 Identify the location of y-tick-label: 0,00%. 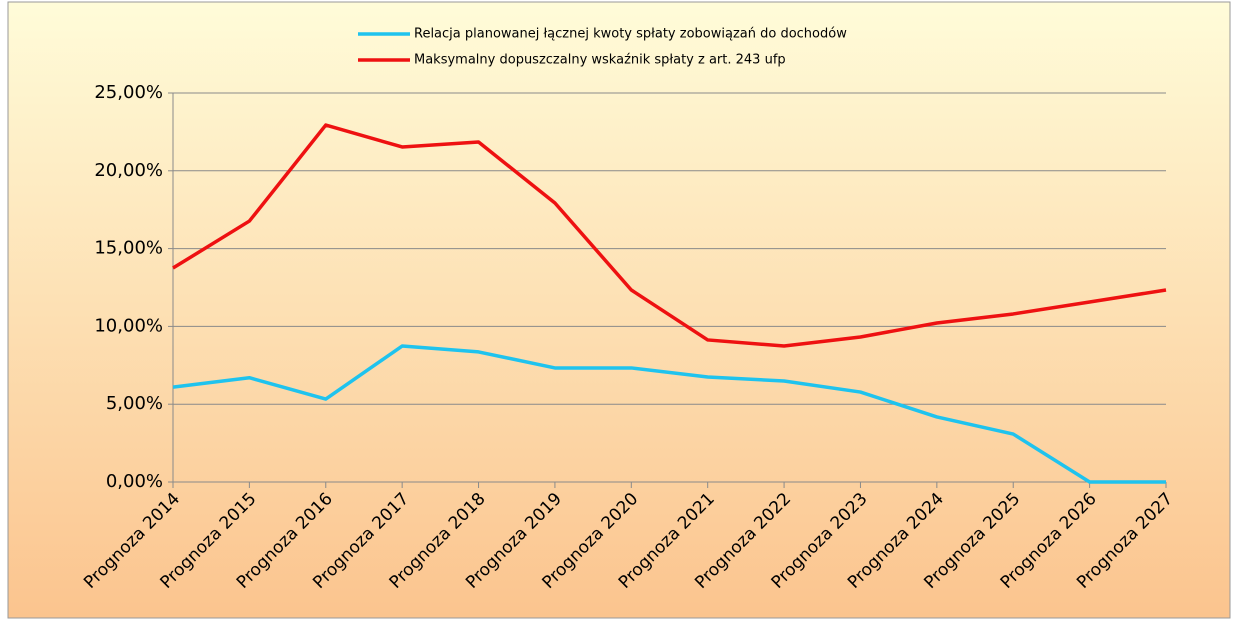
(134, 481).